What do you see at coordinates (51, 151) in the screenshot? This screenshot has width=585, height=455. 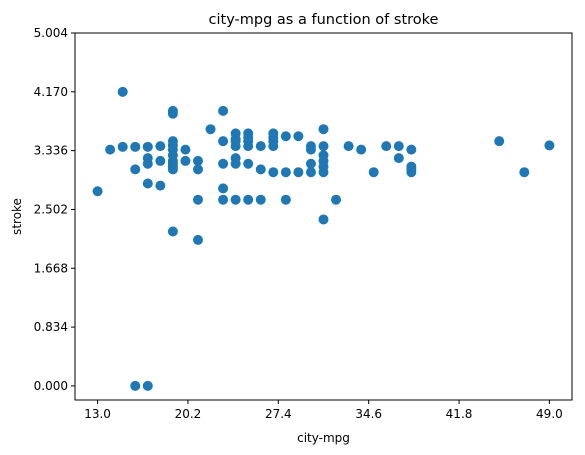 I see `y-tick-label: 3.336` at bounding box center [51, 151].